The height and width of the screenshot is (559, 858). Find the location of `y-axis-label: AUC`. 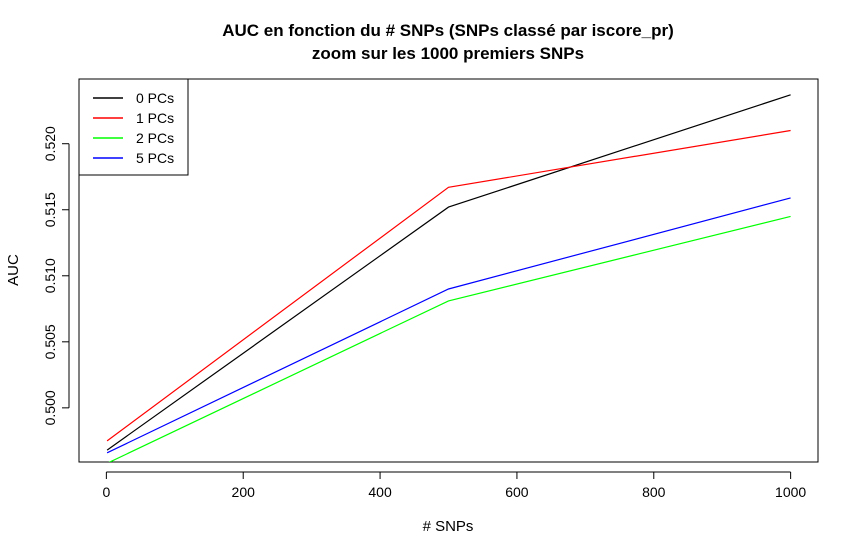

y-axis-label: AUC is located at coordinates (13, 270).